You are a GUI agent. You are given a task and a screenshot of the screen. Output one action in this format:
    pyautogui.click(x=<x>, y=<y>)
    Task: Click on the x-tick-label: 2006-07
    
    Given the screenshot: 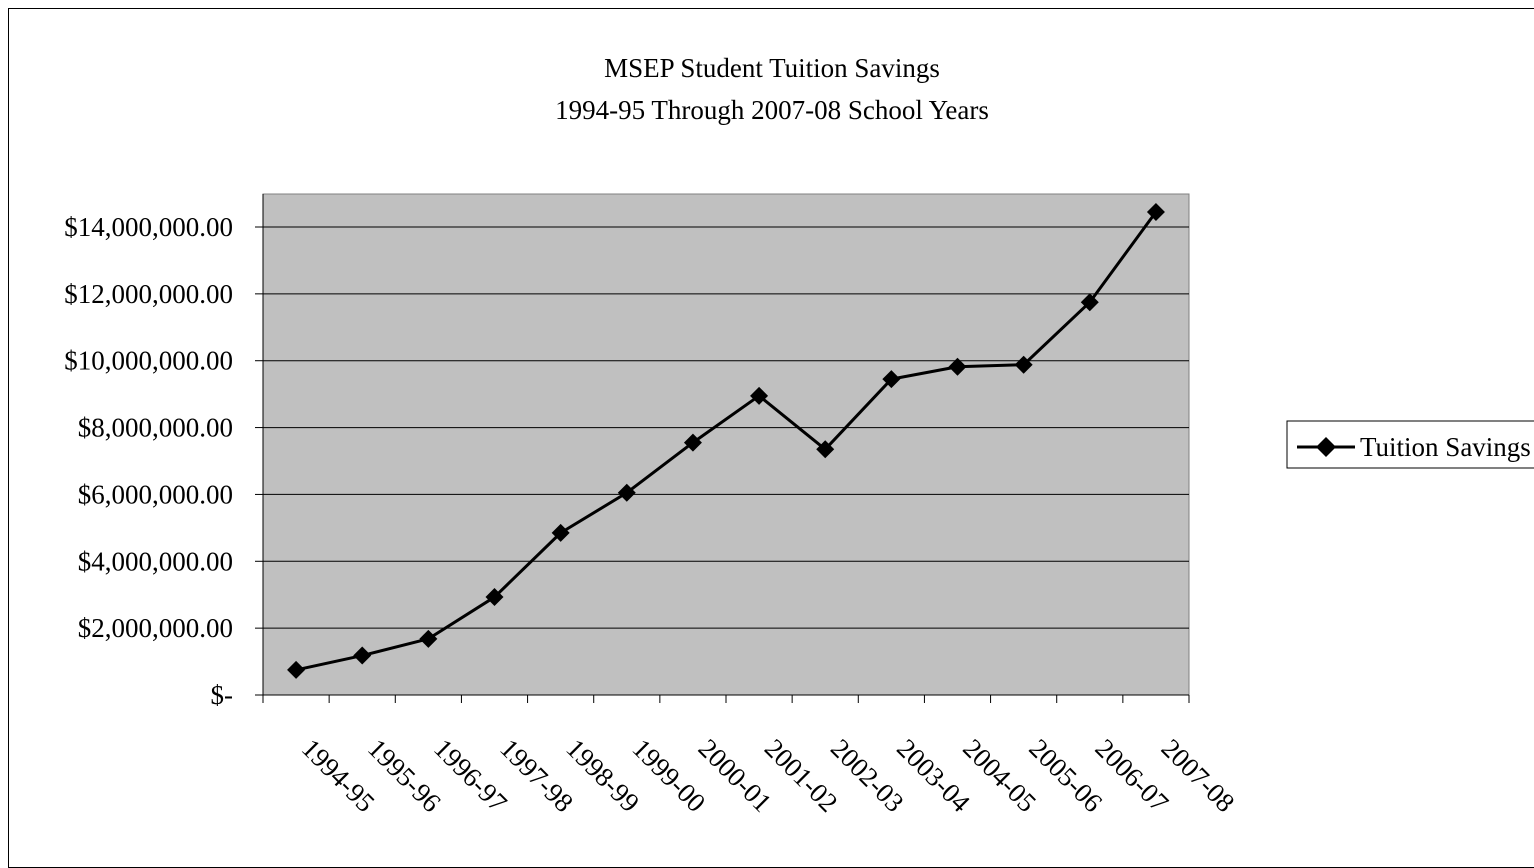 What is the action you would take?
    pyautogui.click(x=1132, y=775)
    